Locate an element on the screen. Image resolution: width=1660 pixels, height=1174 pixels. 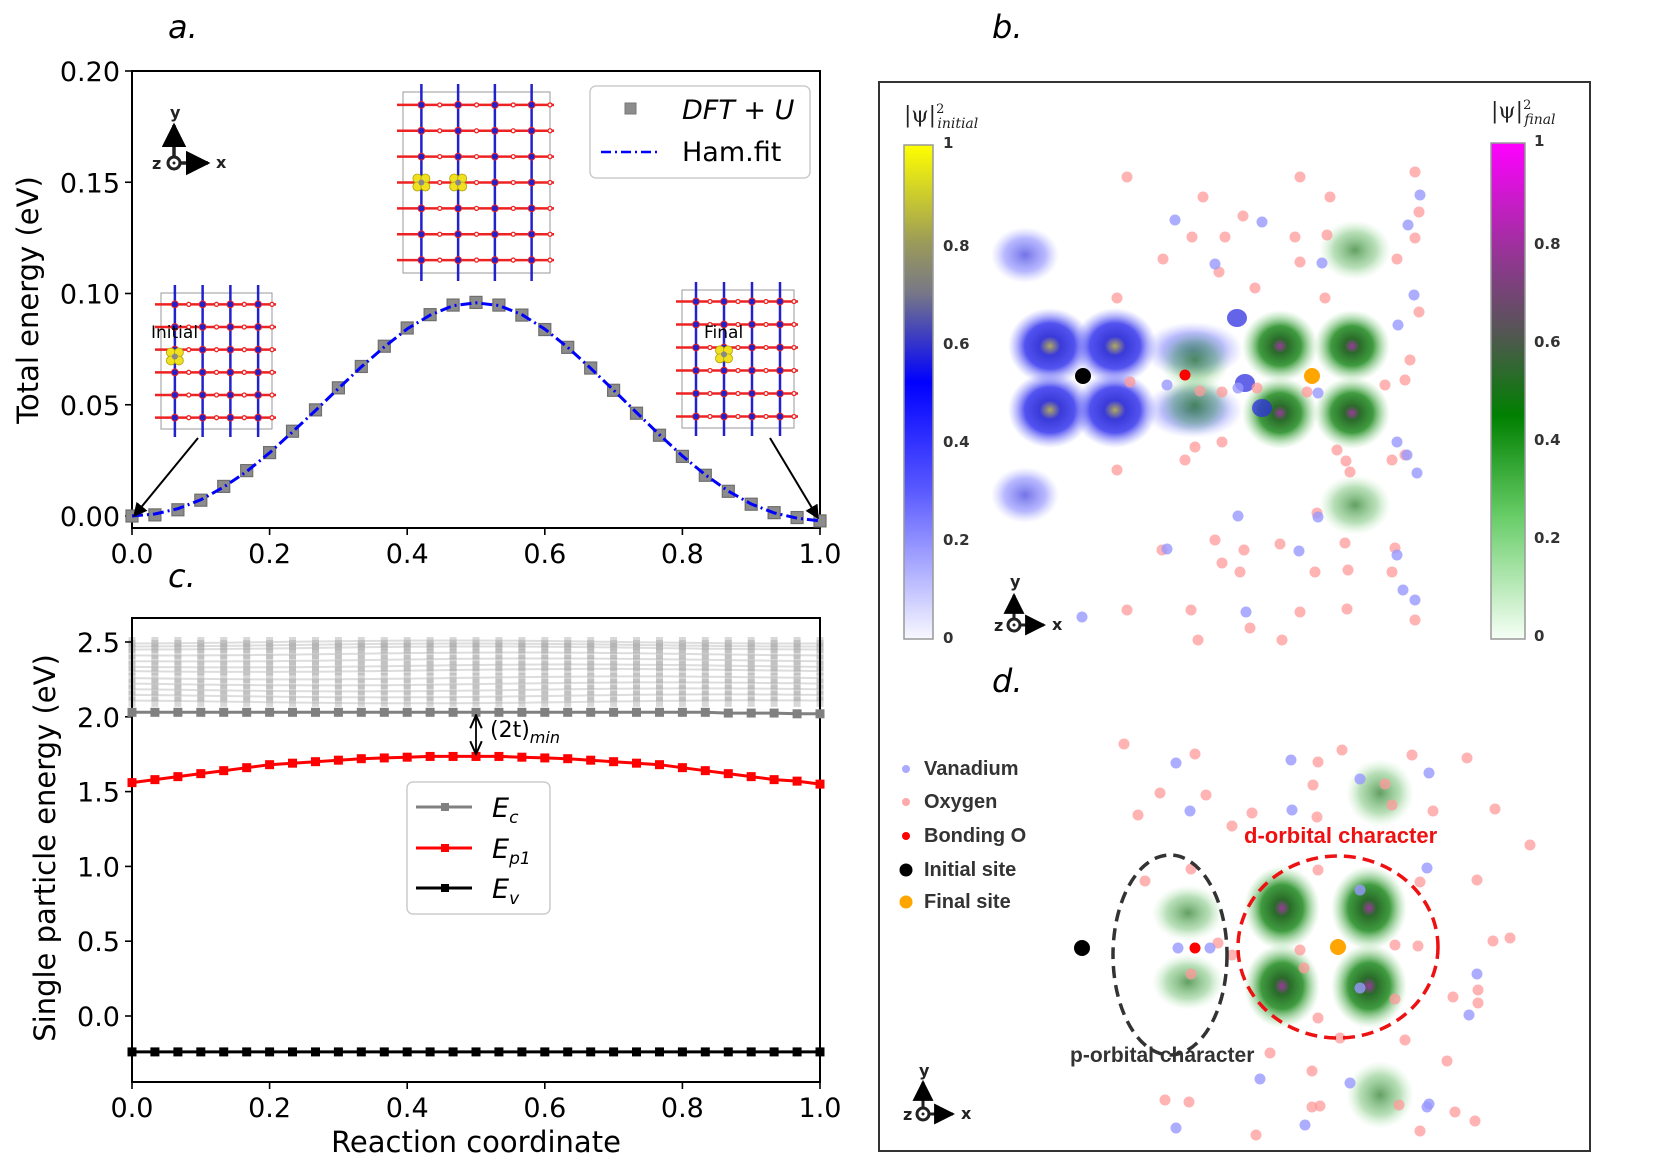
ham-fit-line is located at coordinates (476, 412).